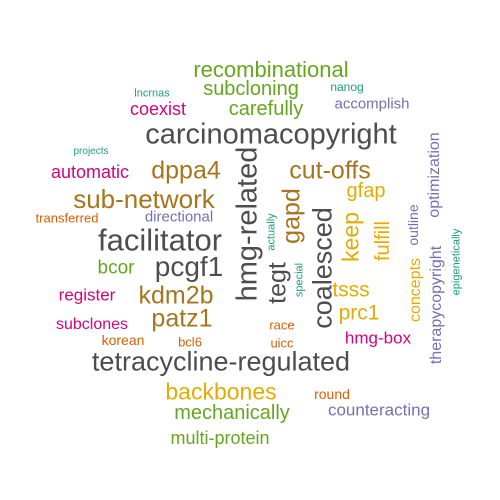  Describe the element at coordinates (176, 295) in the screenshot. I see `word-kdm2b: kdm2b` at that location.